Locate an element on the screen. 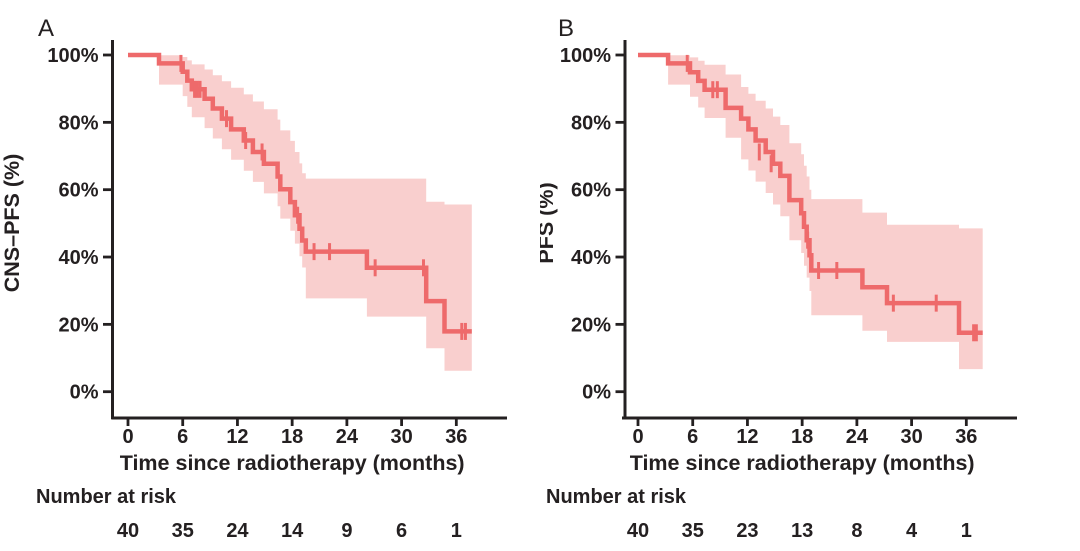 The image size is (1080, 551). risk-count: 8 is located at coordinates (856, 531).